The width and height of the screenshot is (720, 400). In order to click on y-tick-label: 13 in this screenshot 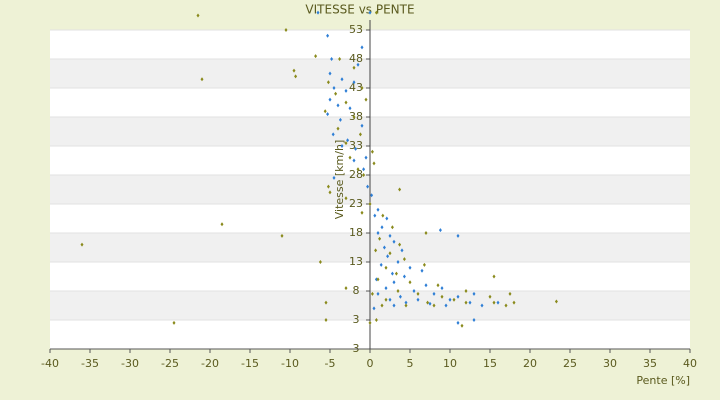, I will do `click(356, 261)`.